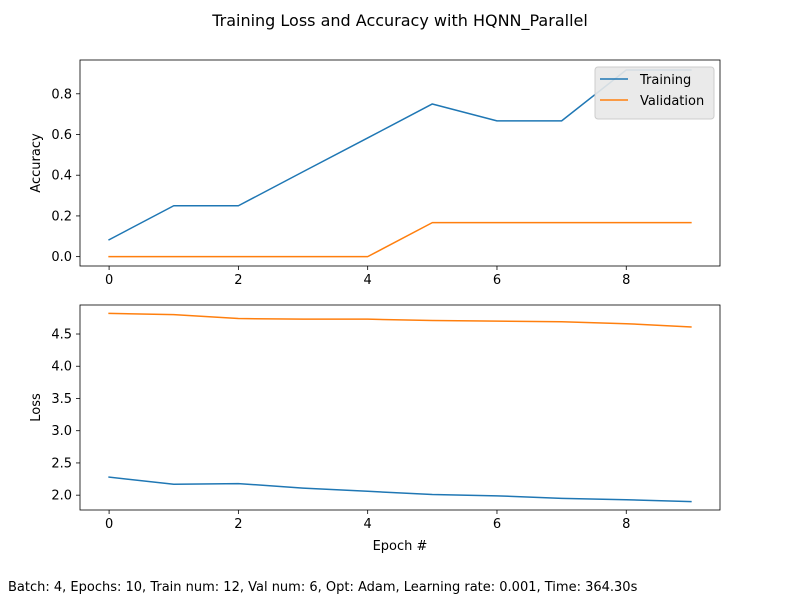 The height and width of the screenshot is (600, 800). I want to click on legend-box, so click(654, 93).